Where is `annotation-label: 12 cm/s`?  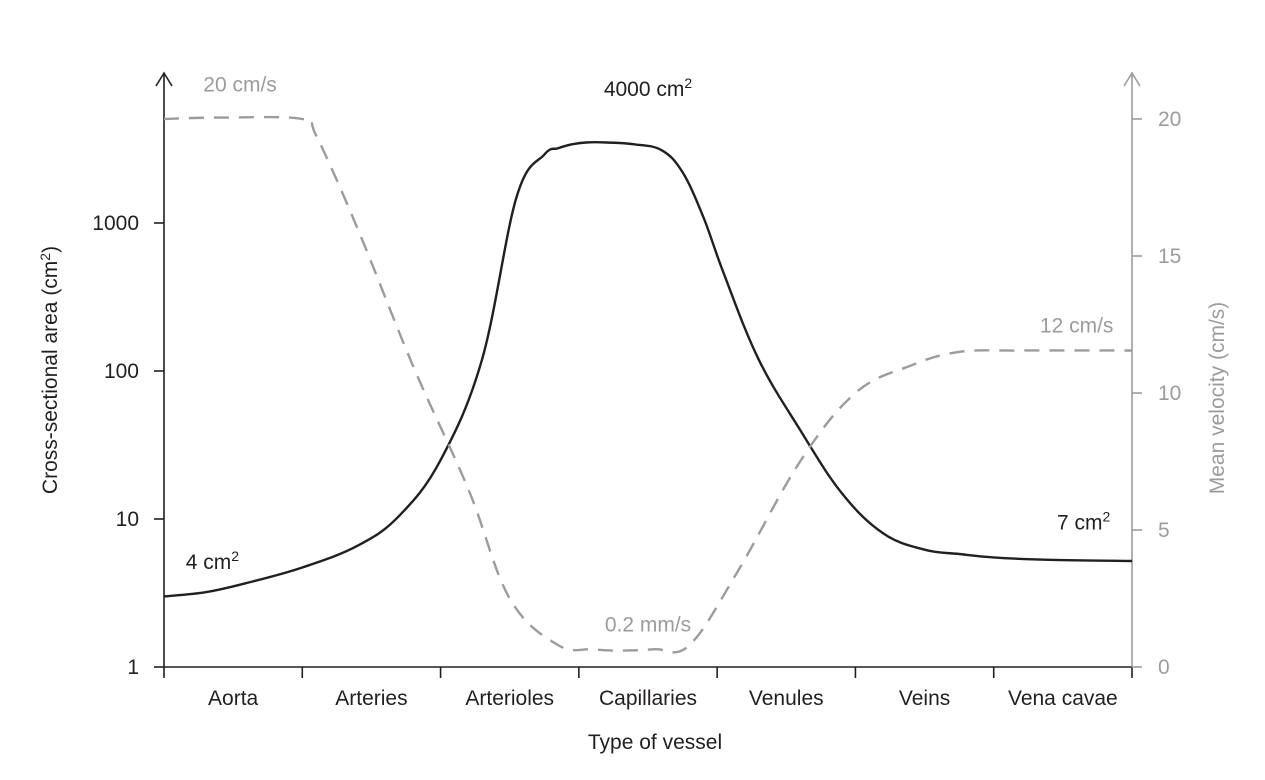
annotation-label: 12 cm/s is located at coordinates (1077, 326).